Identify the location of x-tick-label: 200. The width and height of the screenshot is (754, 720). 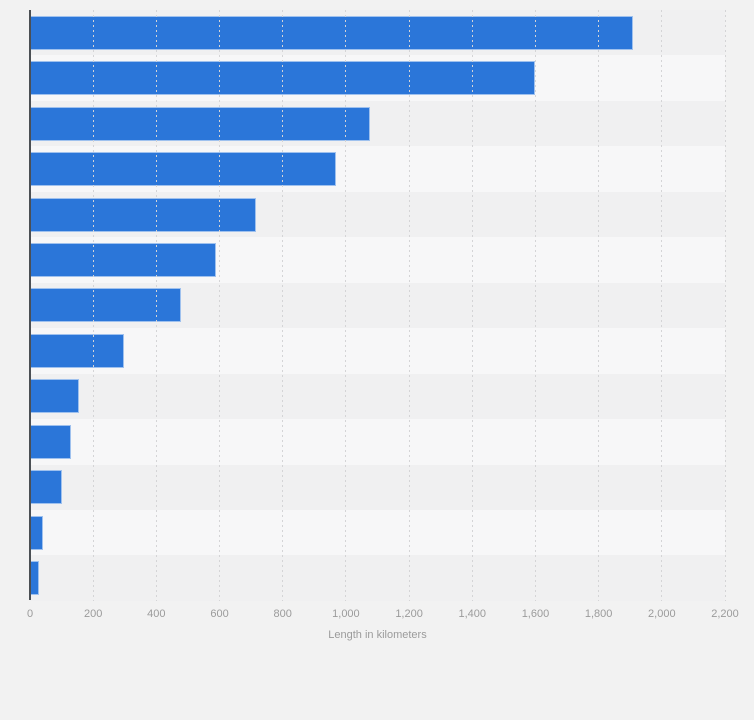
(93, 614).